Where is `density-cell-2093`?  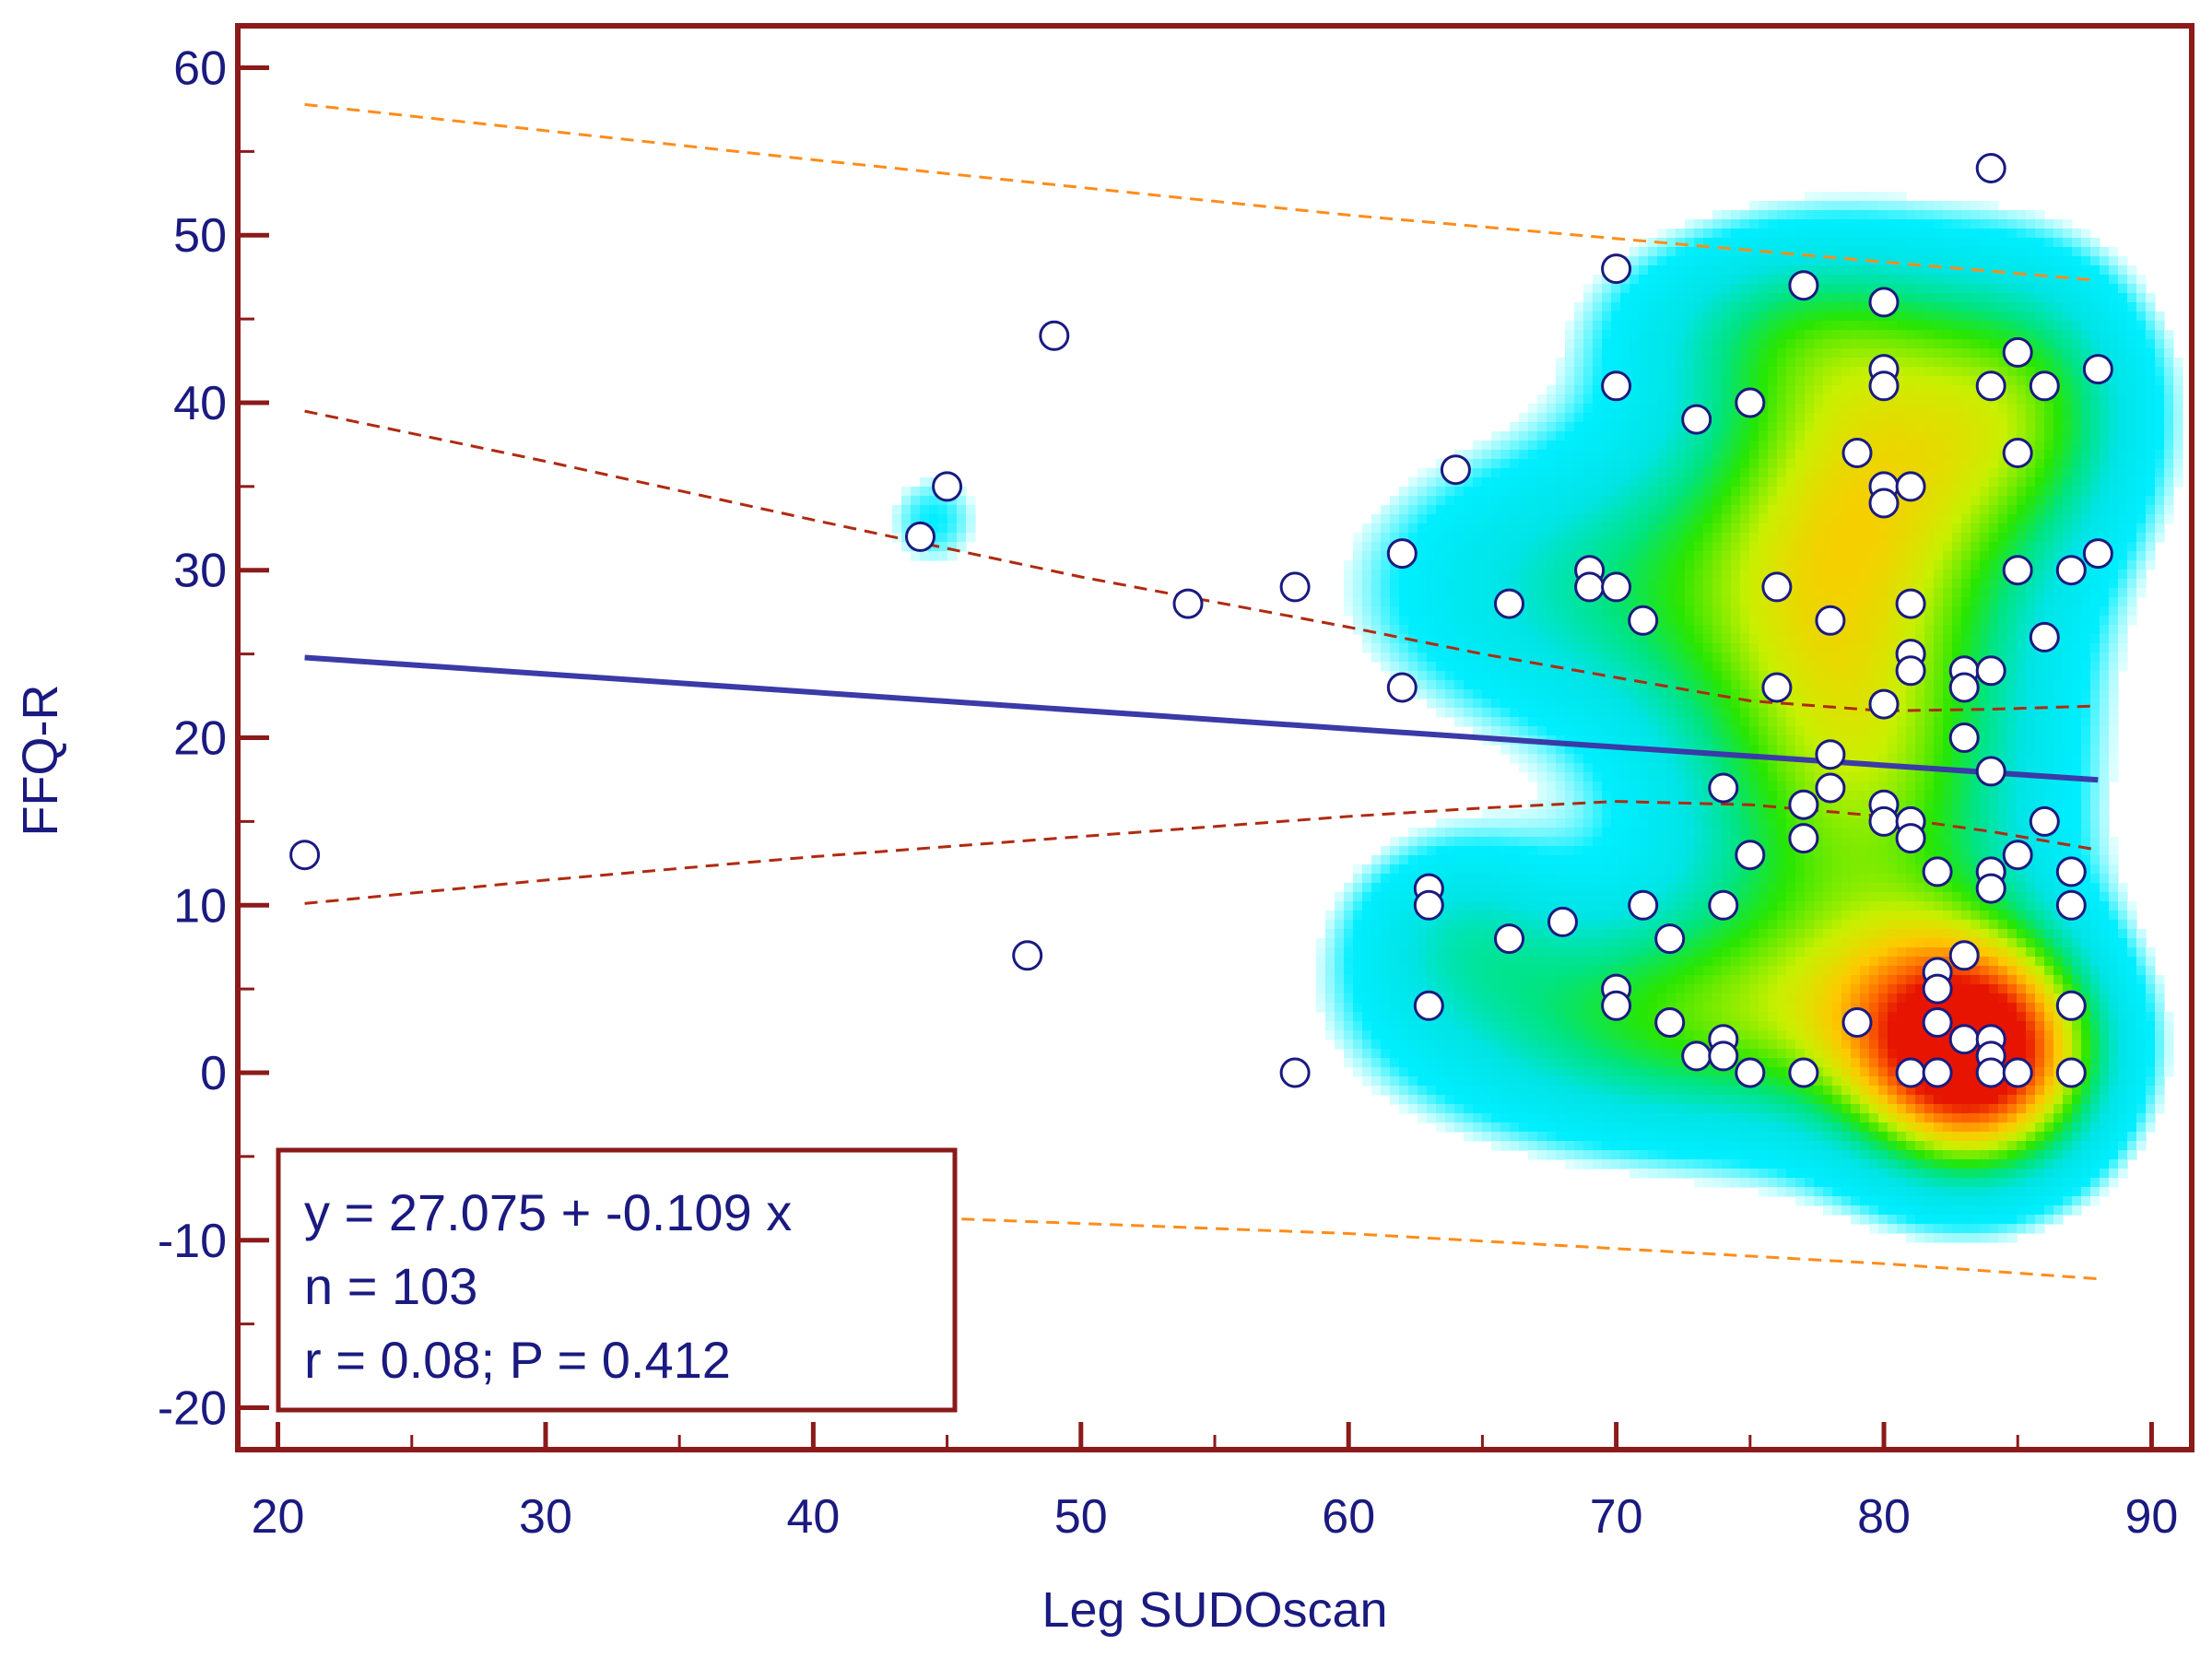
density-cell-2093 is located at coordinates (1395, 501).